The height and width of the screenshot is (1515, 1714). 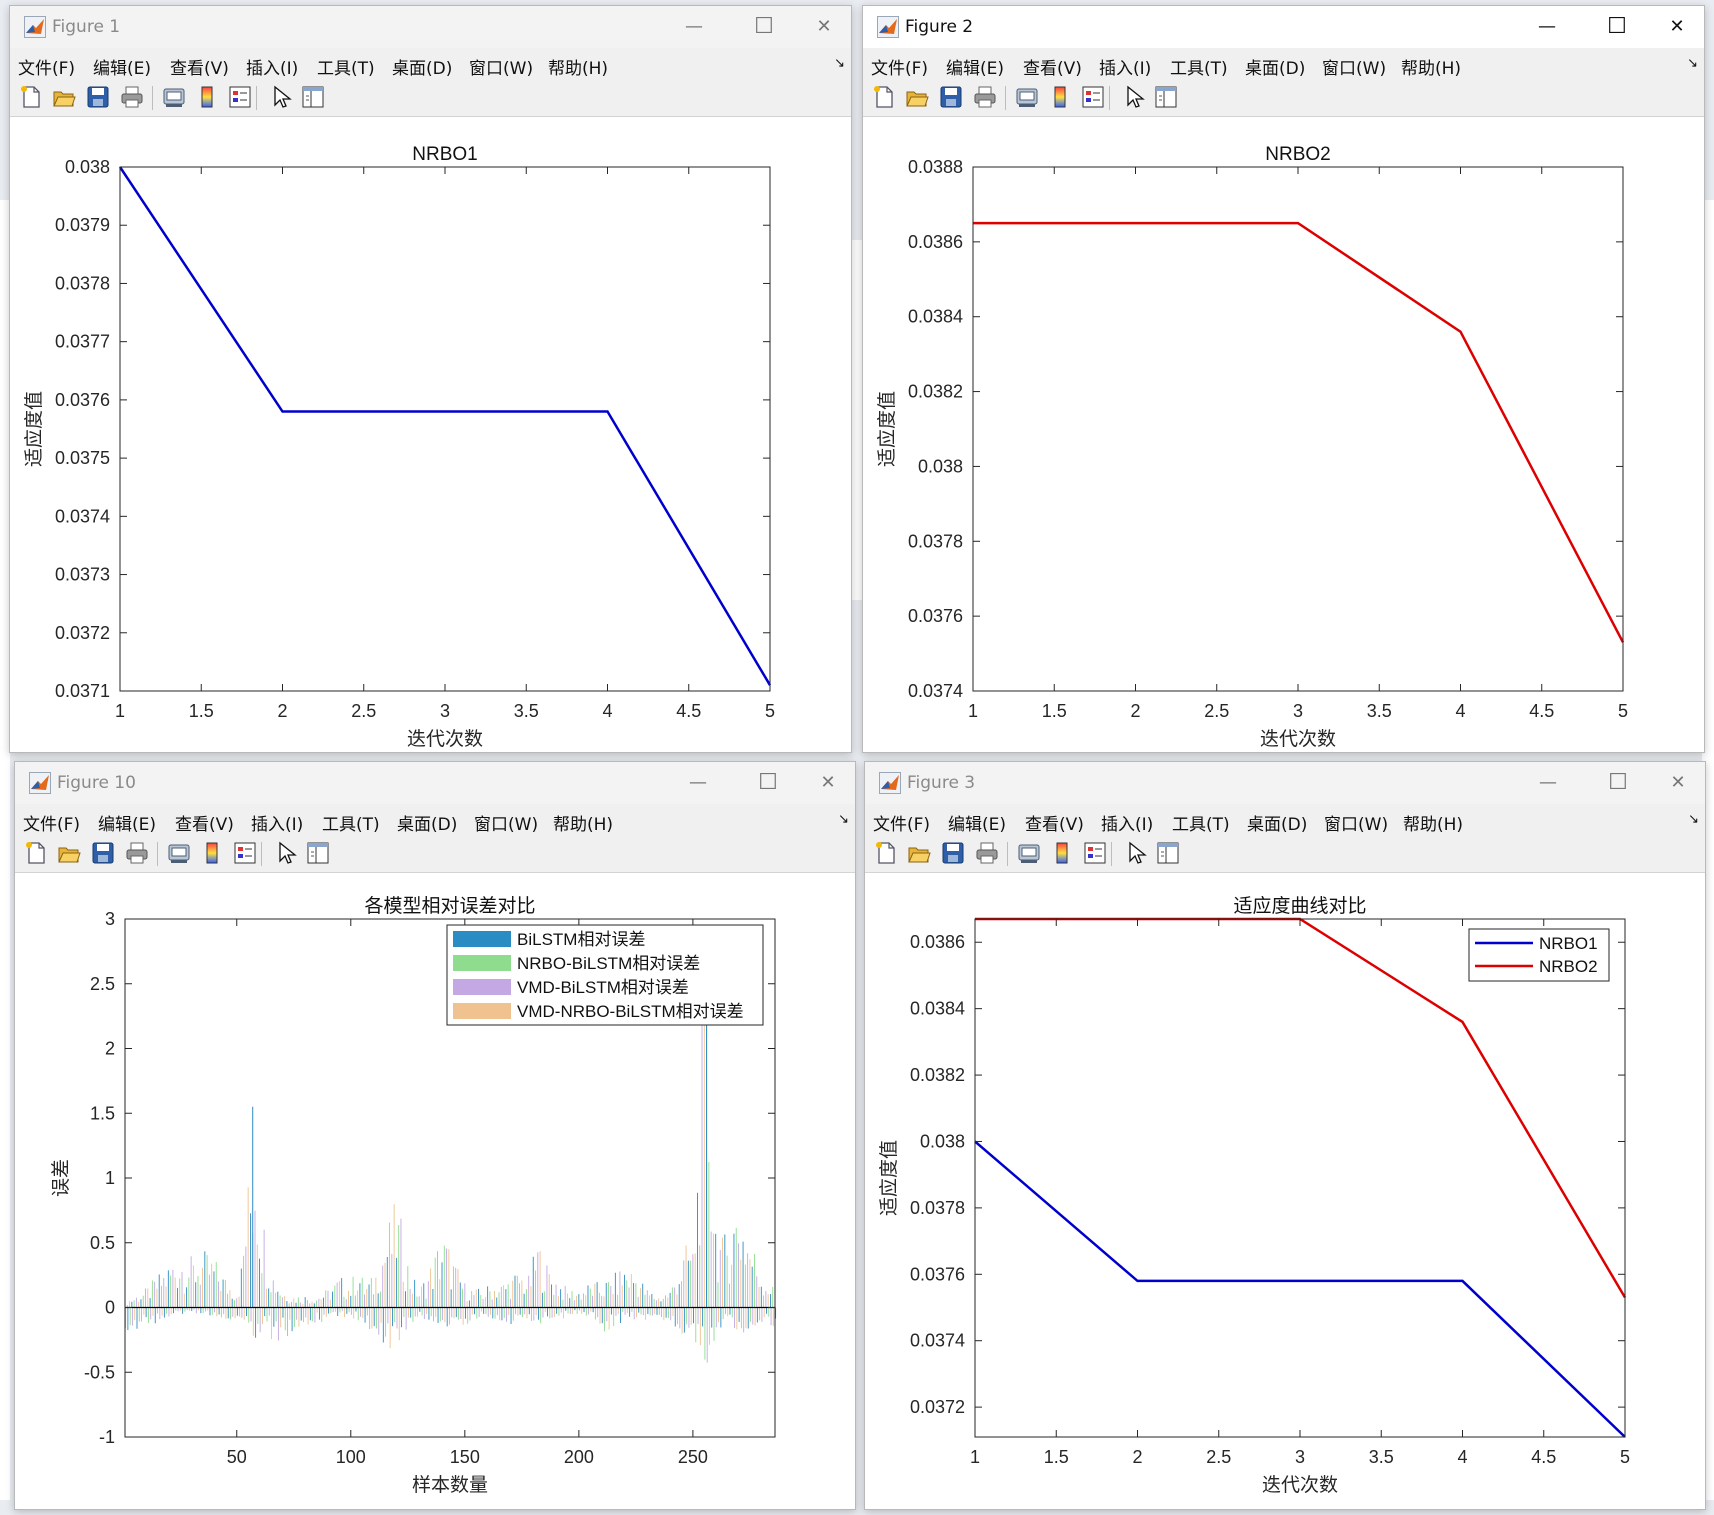 I want to click on legend-box, so click(x=1539, y=955).